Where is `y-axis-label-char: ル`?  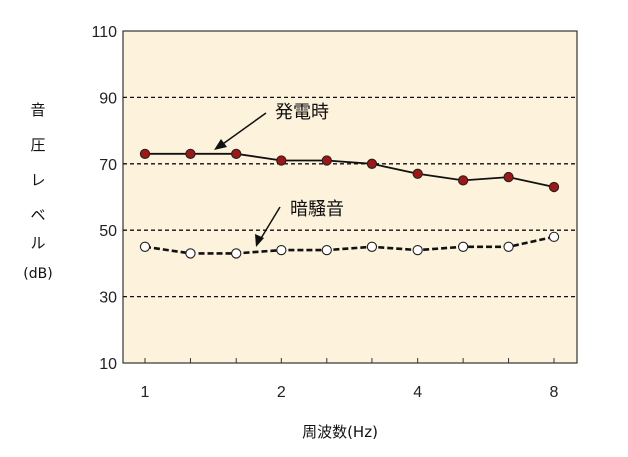 y-axis-label-char: ル is located at coordinates (37, 243).